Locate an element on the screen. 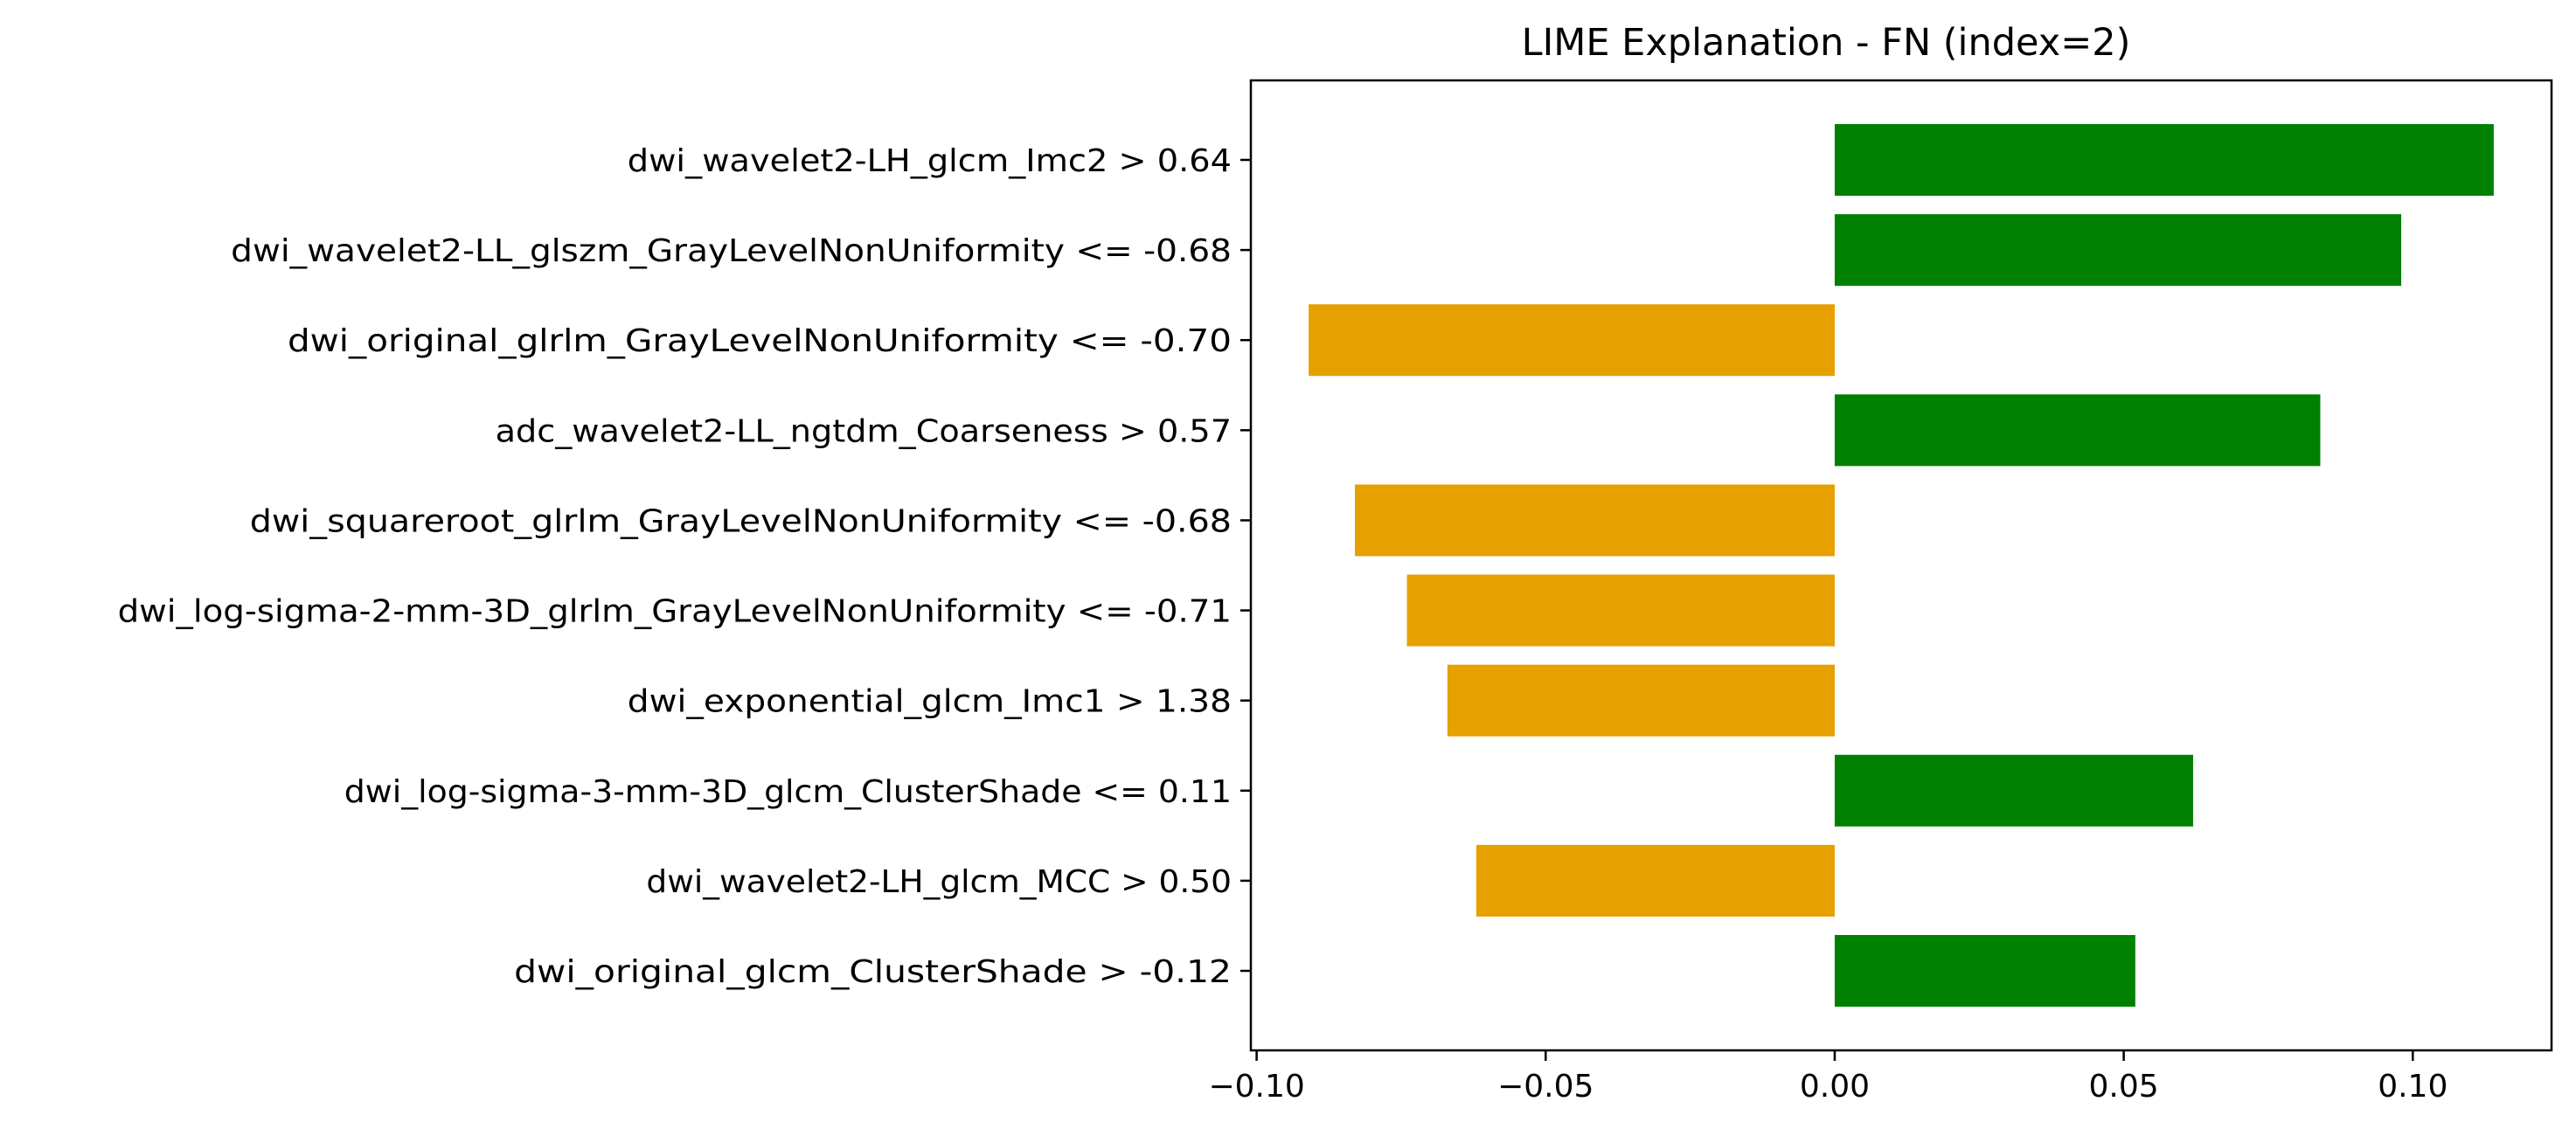 The image size is (2576, 1136). y-tick-label: dwi_exponential_glcm_Imc1 > 1.38 is located at coordinates (930, 702).